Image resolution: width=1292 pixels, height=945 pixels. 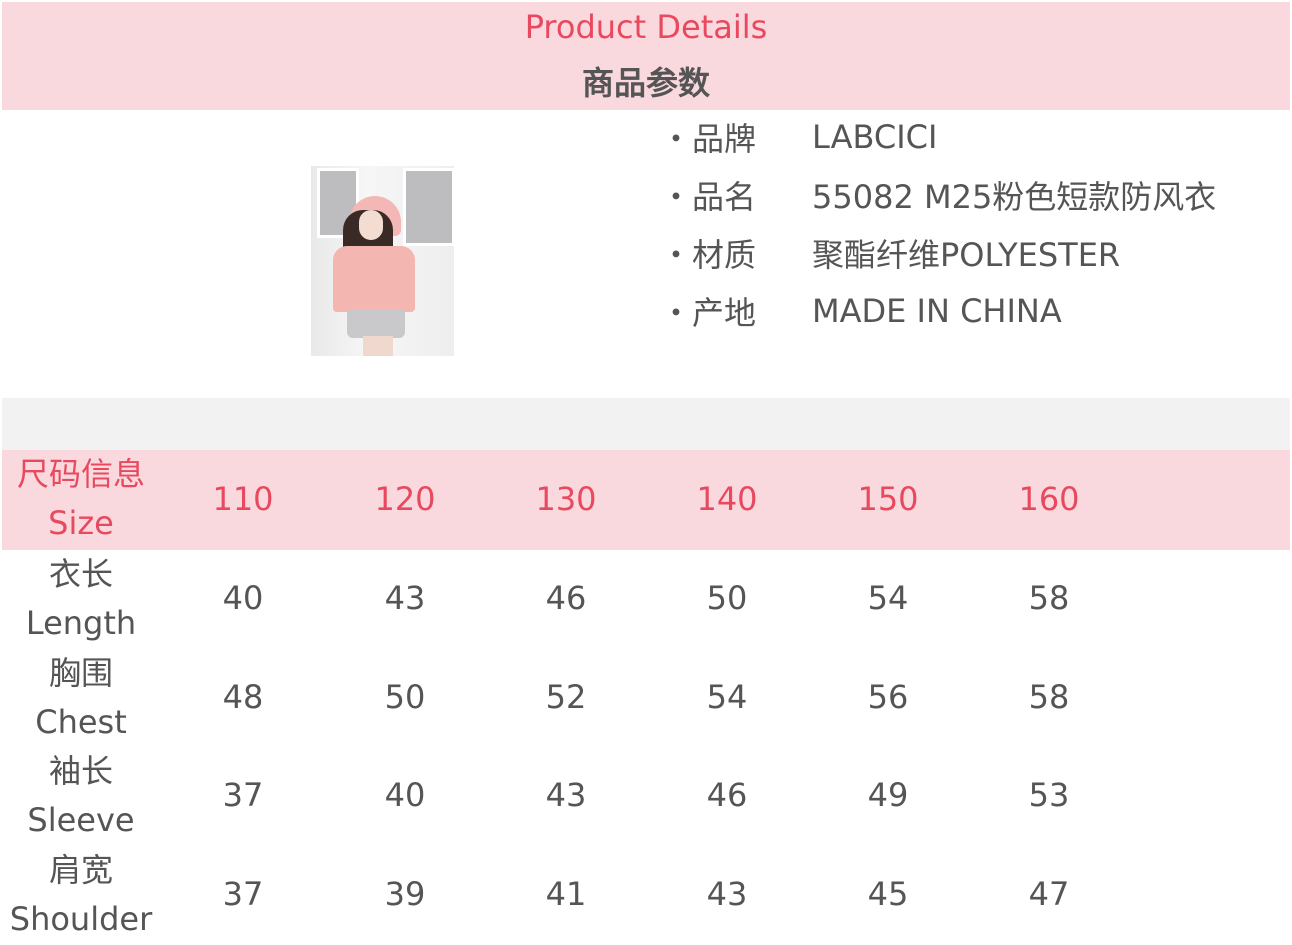 I want to click on info-value: 聚酯纤维POLYESTER, so click(x=966, y=255).